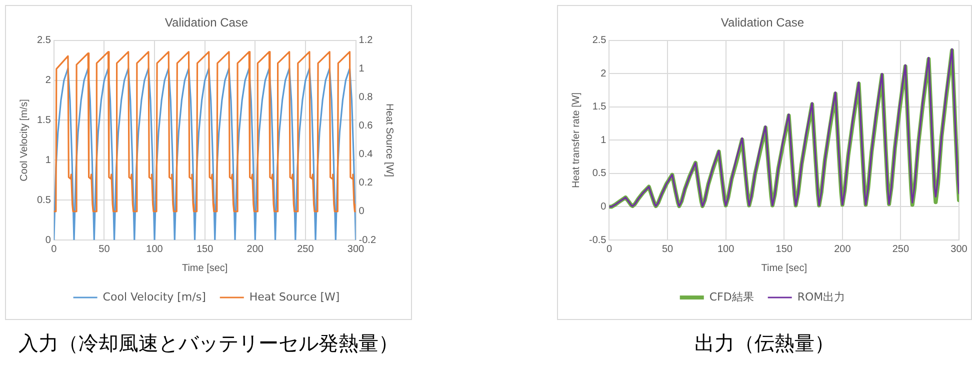  Describe the element at coordinates (731, 297) in the screenshot. I see `legend-label: CFD結果` at that location.